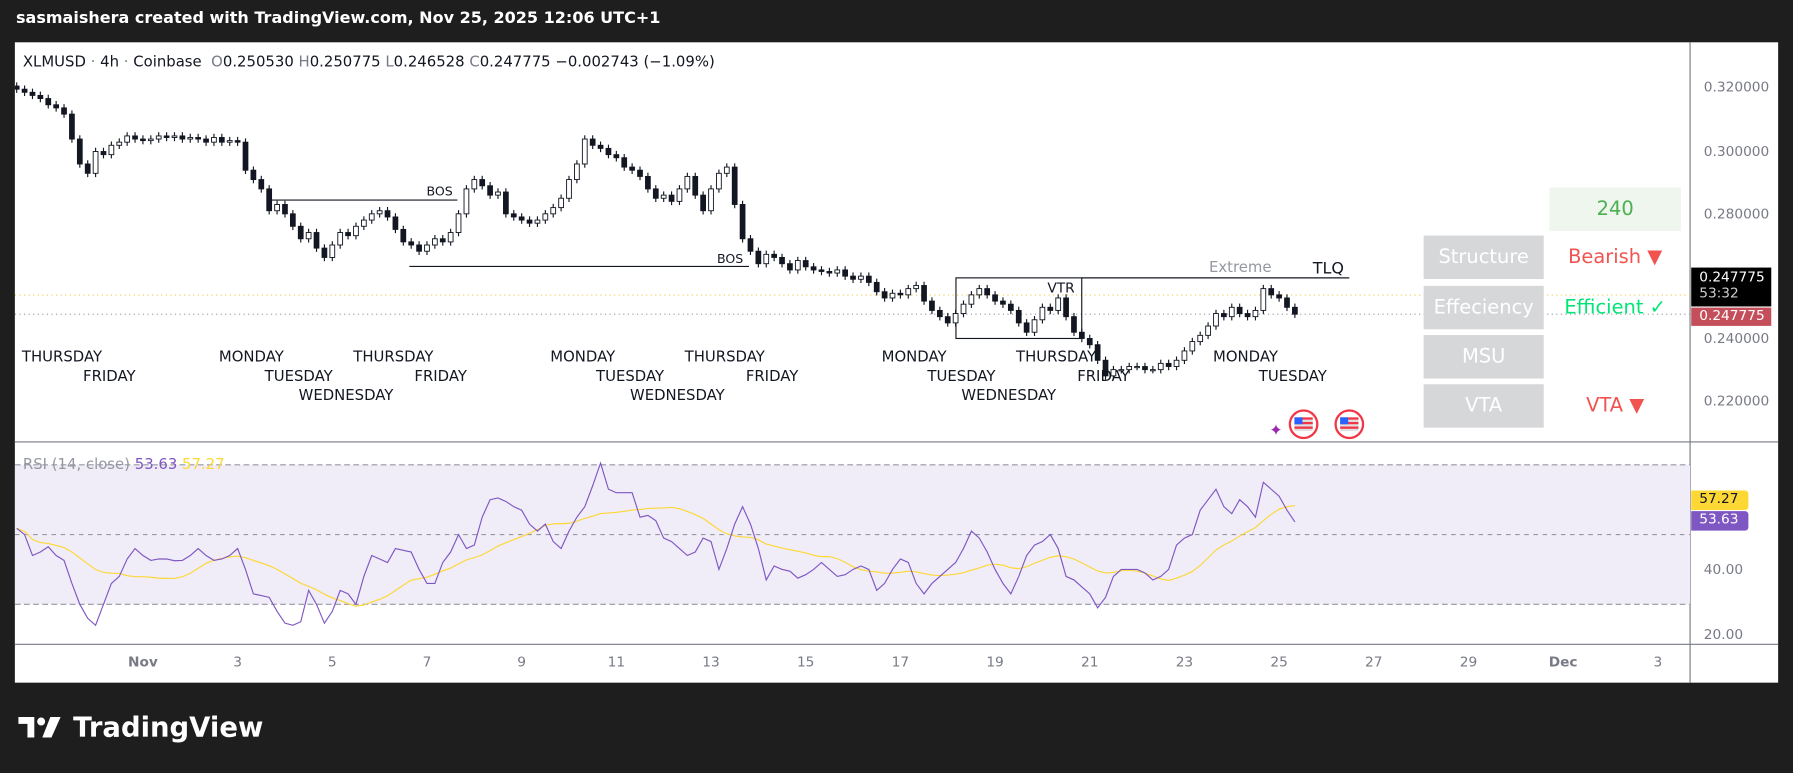  Describe the element at coordinates (1275, 430) in the screenshot. I see `sparkle-icon: ✦` at that location.